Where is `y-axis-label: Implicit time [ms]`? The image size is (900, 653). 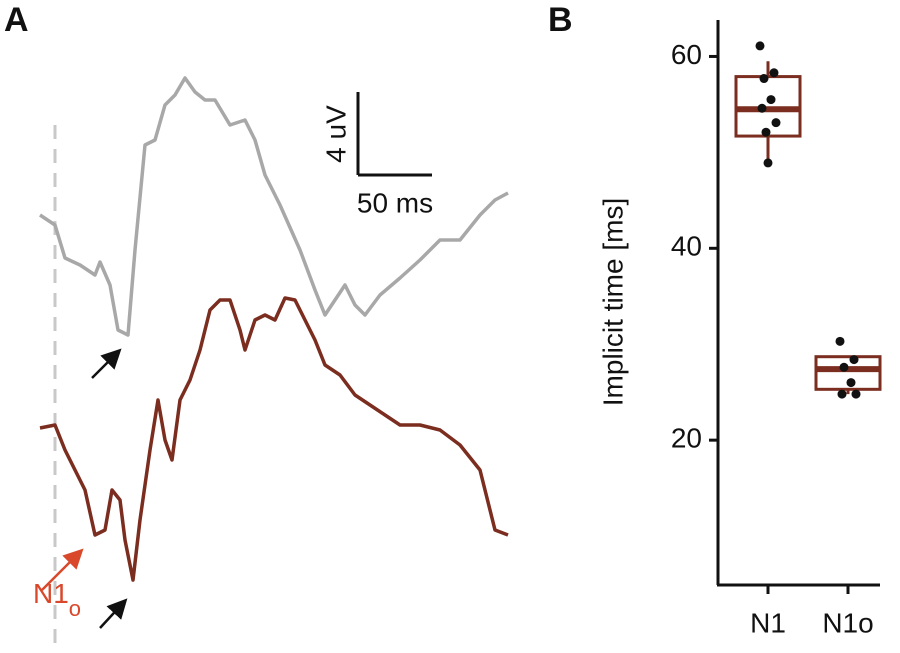 y-axis-label: Implicit time [ms] is located at coordinates (612, 302).